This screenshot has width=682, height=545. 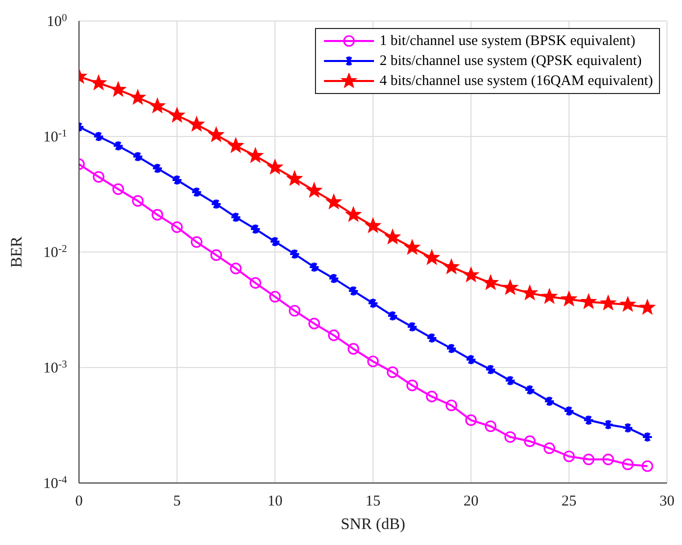 What do you see at coordinates (508, 41) in the screenshot?
I see `legend-label: 1 bit/channel use system (BPSK equivalent)` at bounding box center [508, 41].